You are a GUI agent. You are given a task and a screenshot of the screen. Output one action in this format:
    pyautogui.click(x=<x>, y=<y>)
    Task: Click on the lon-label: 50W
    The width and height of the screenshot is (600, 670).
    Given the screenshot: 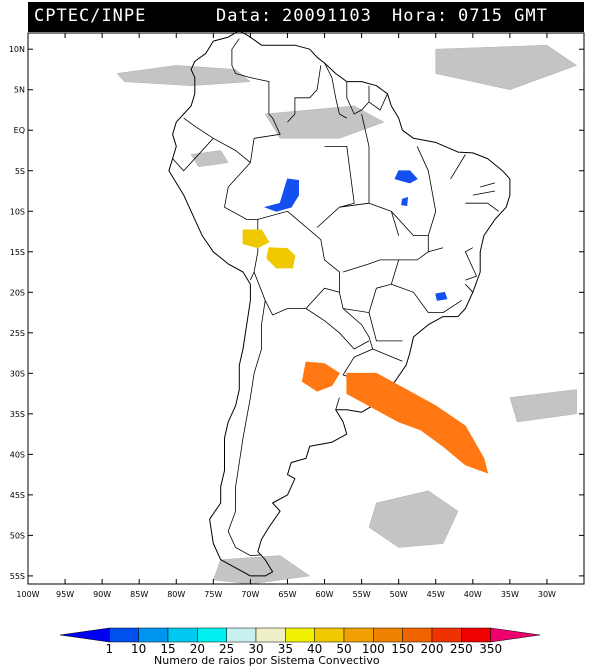 What is the action you would take?
    pyautogui.click(x=399, y=594)
    